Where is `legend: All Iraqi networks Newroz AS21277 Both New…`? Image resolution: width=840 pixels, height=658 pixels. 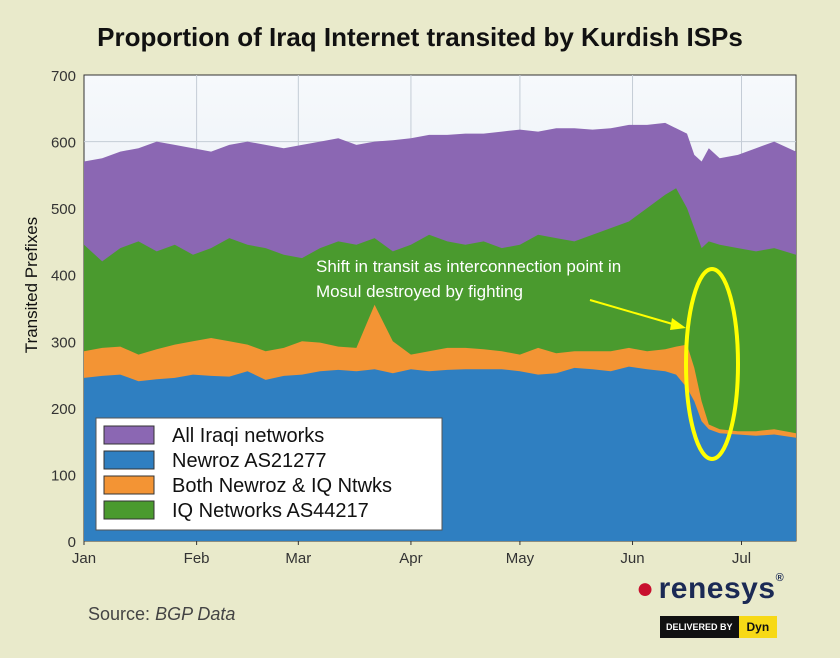
legend: All Iraqi networks Newroz AS21277 Both New… is located at coordinates (269, 474).